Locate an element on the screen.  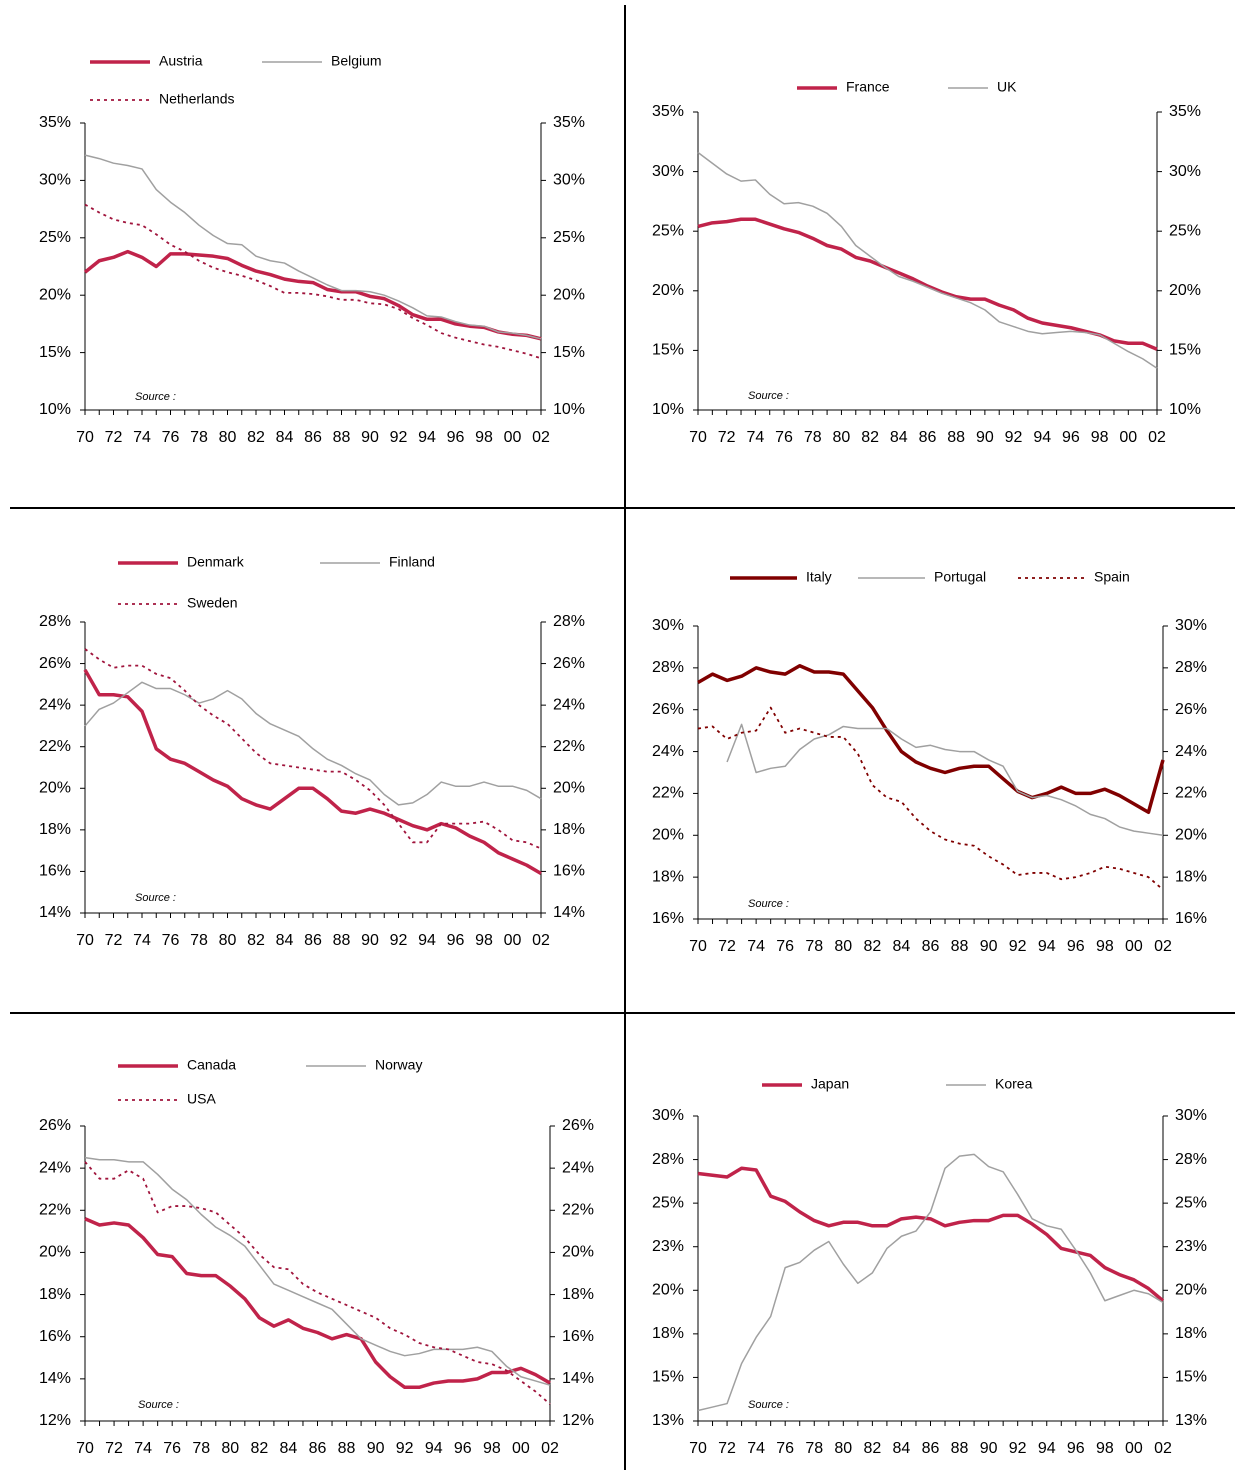
y2-tick-label: 13% is located at coordinates (1191, 1420).